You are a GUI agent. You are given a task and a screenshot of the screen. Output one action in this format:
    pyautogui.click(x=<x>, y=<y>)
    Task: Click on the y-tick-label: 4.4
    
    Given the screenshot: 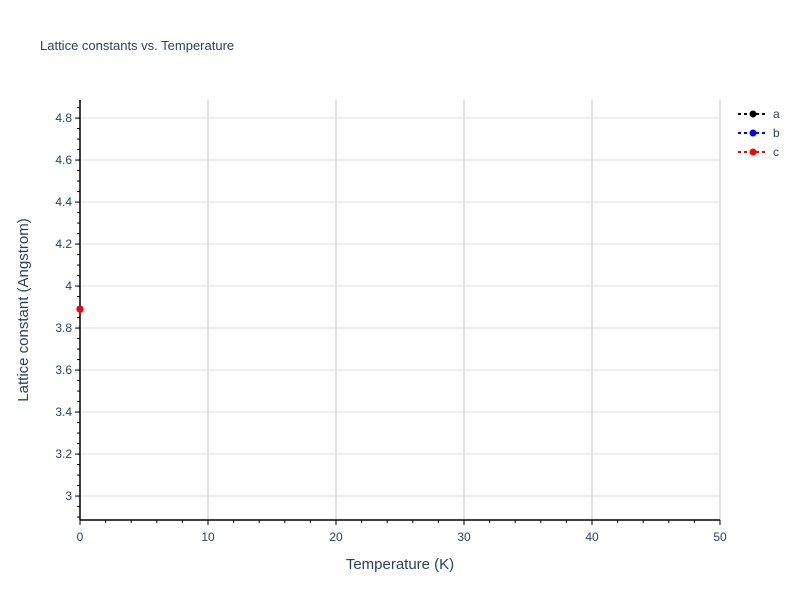 What is the action you would take?
    pyautogui.click(x=63, y=202)
    